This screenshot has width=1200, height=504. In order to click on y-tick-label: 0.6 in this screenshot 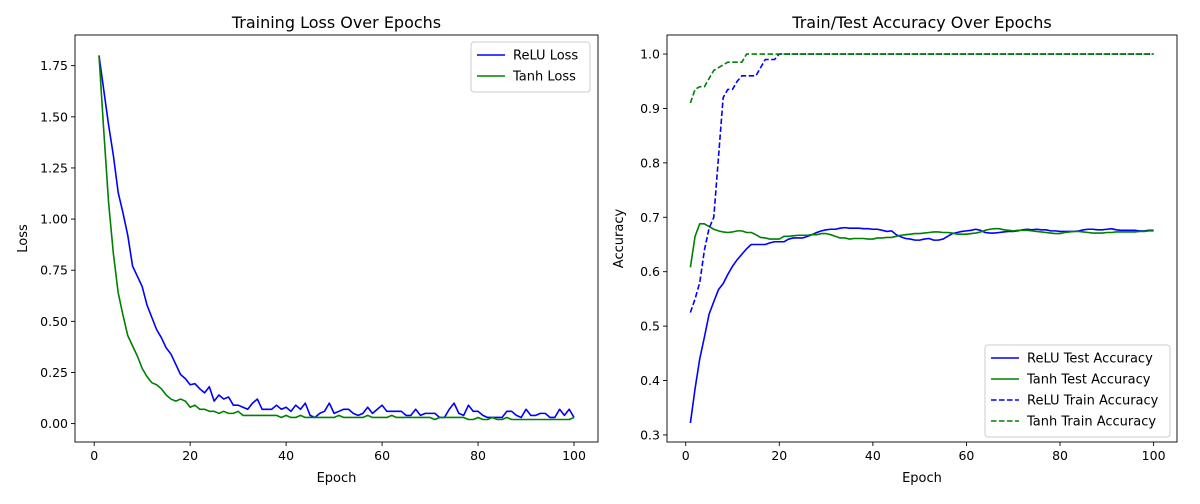, I will do `click(650, 271)`.